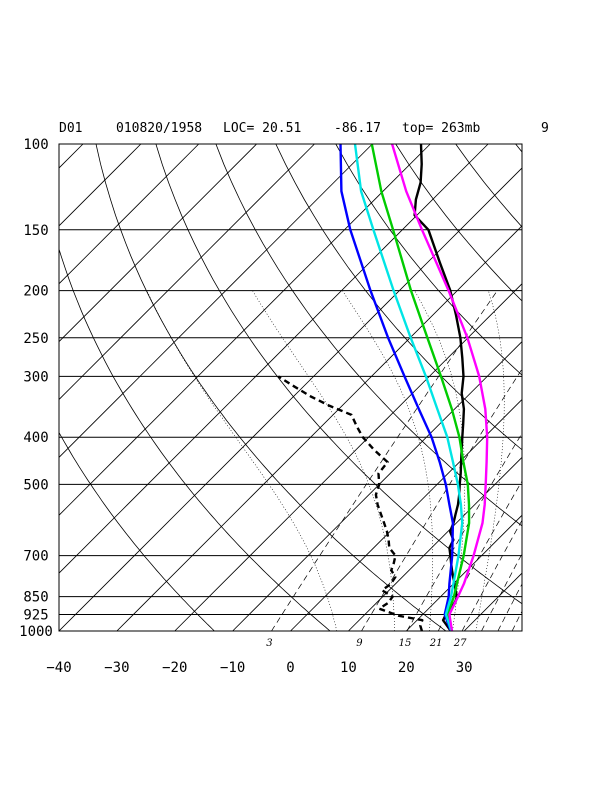 This screenshot has width=612, height=792. What do you see at coordinates (262, 128) in the screenshot?
I see `header-location: LOC= 20.51` at bounding box center [262, 128].